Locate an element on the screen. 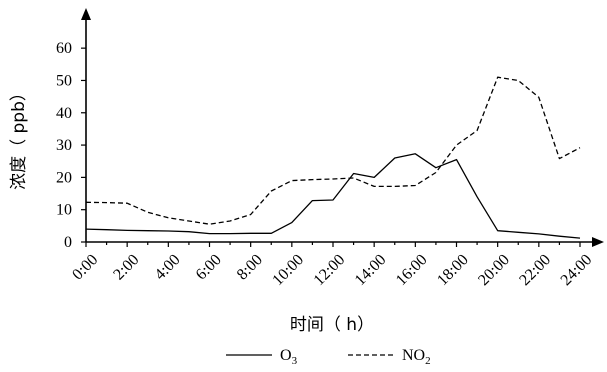 Image resolution: width=607 pixels, height=372 pixels. y-tick-label: 50 is located at coordinates (64, 80).